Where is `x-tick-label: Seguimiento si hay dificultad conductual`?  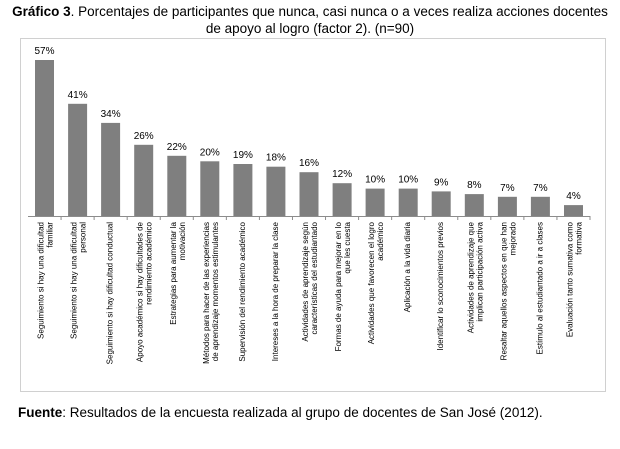 x-tick-label: Seguimiento si hay dificultad conductual is located at coordinates (110, 293).